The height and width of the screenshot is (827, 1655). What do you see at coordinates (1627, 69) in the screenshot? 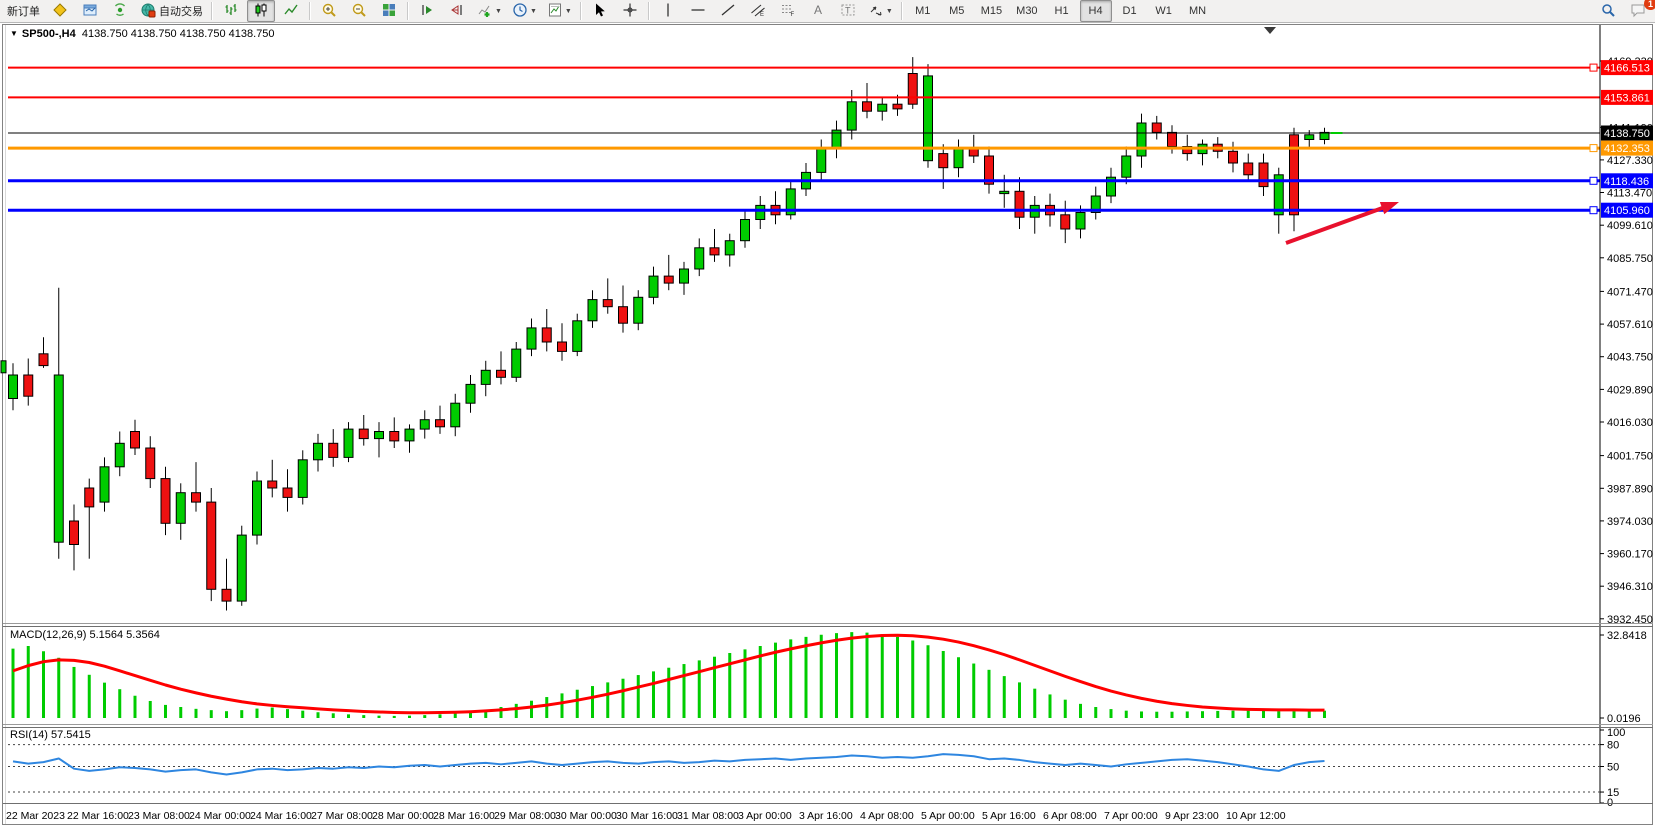
I see `price-badge: 4166.513` at bounding box center [1627, 69].